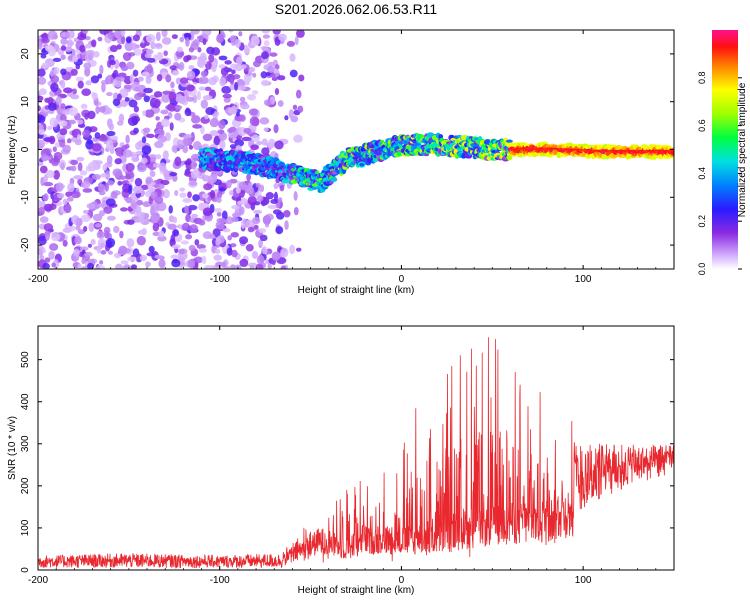 This screenshot has width=750, height=600. What do you see at coordinates (441, 136) in the screenshot?
I see `spectrogram-signal-cell` at bounding box center [441, 136].